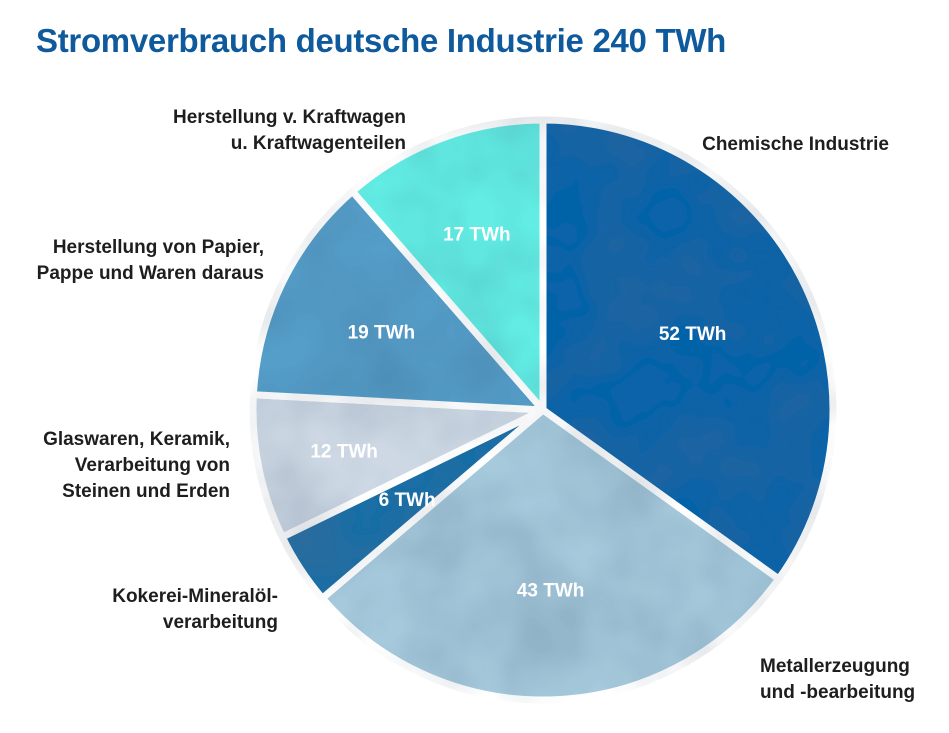  Describe the element at coordinates (795, 144) in the screenshot. I see `slice-category-label: Chemische Industrie` at that location.